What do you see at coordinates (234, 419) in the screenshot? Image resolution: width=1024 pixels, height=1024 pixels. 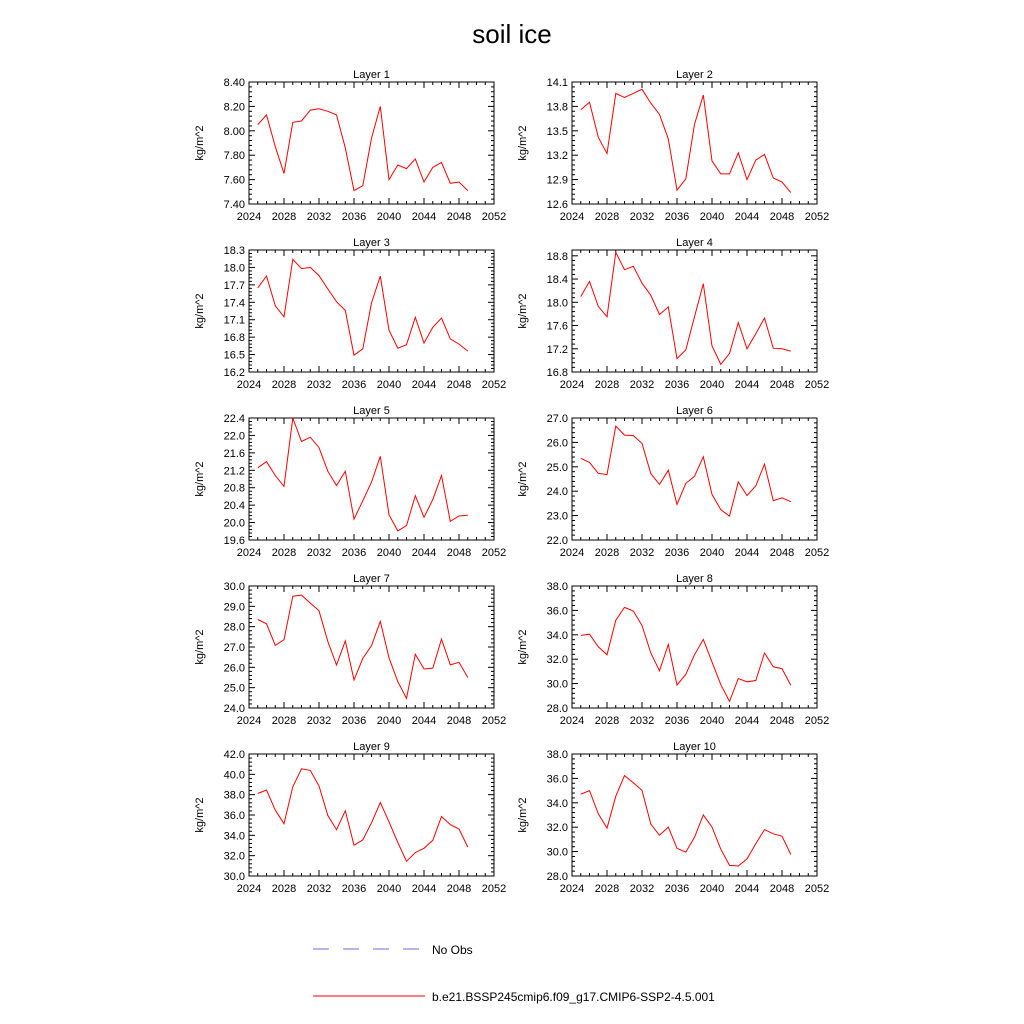 I see `y-tick-label: 22.4` at bounding box center [234, 419].